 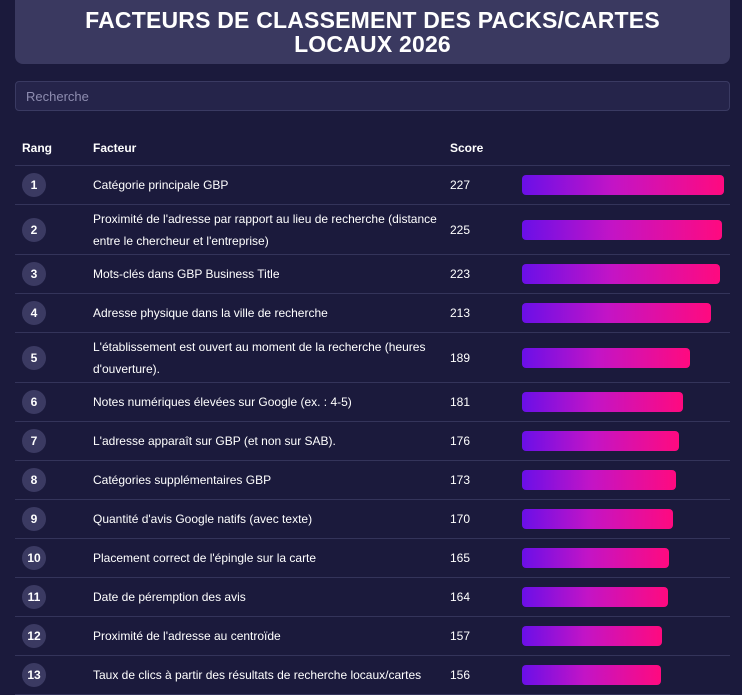 What do you see at coordinates (372, 96) in the screenshot?
I see `search-input` at bounding box center [372, 96].